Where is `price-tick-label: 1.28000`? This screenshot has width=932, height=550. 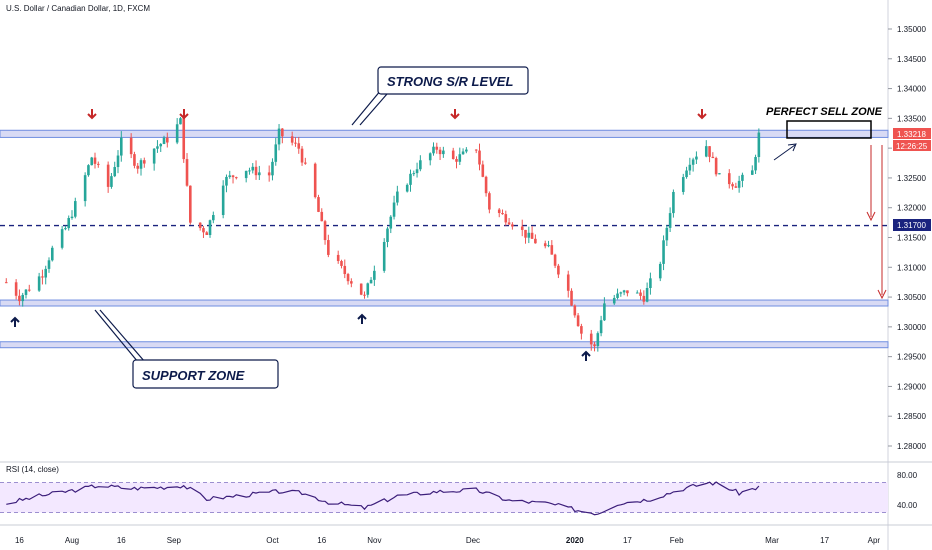
price-tick-label: 1.28000 is located at coordinates (911, 446).